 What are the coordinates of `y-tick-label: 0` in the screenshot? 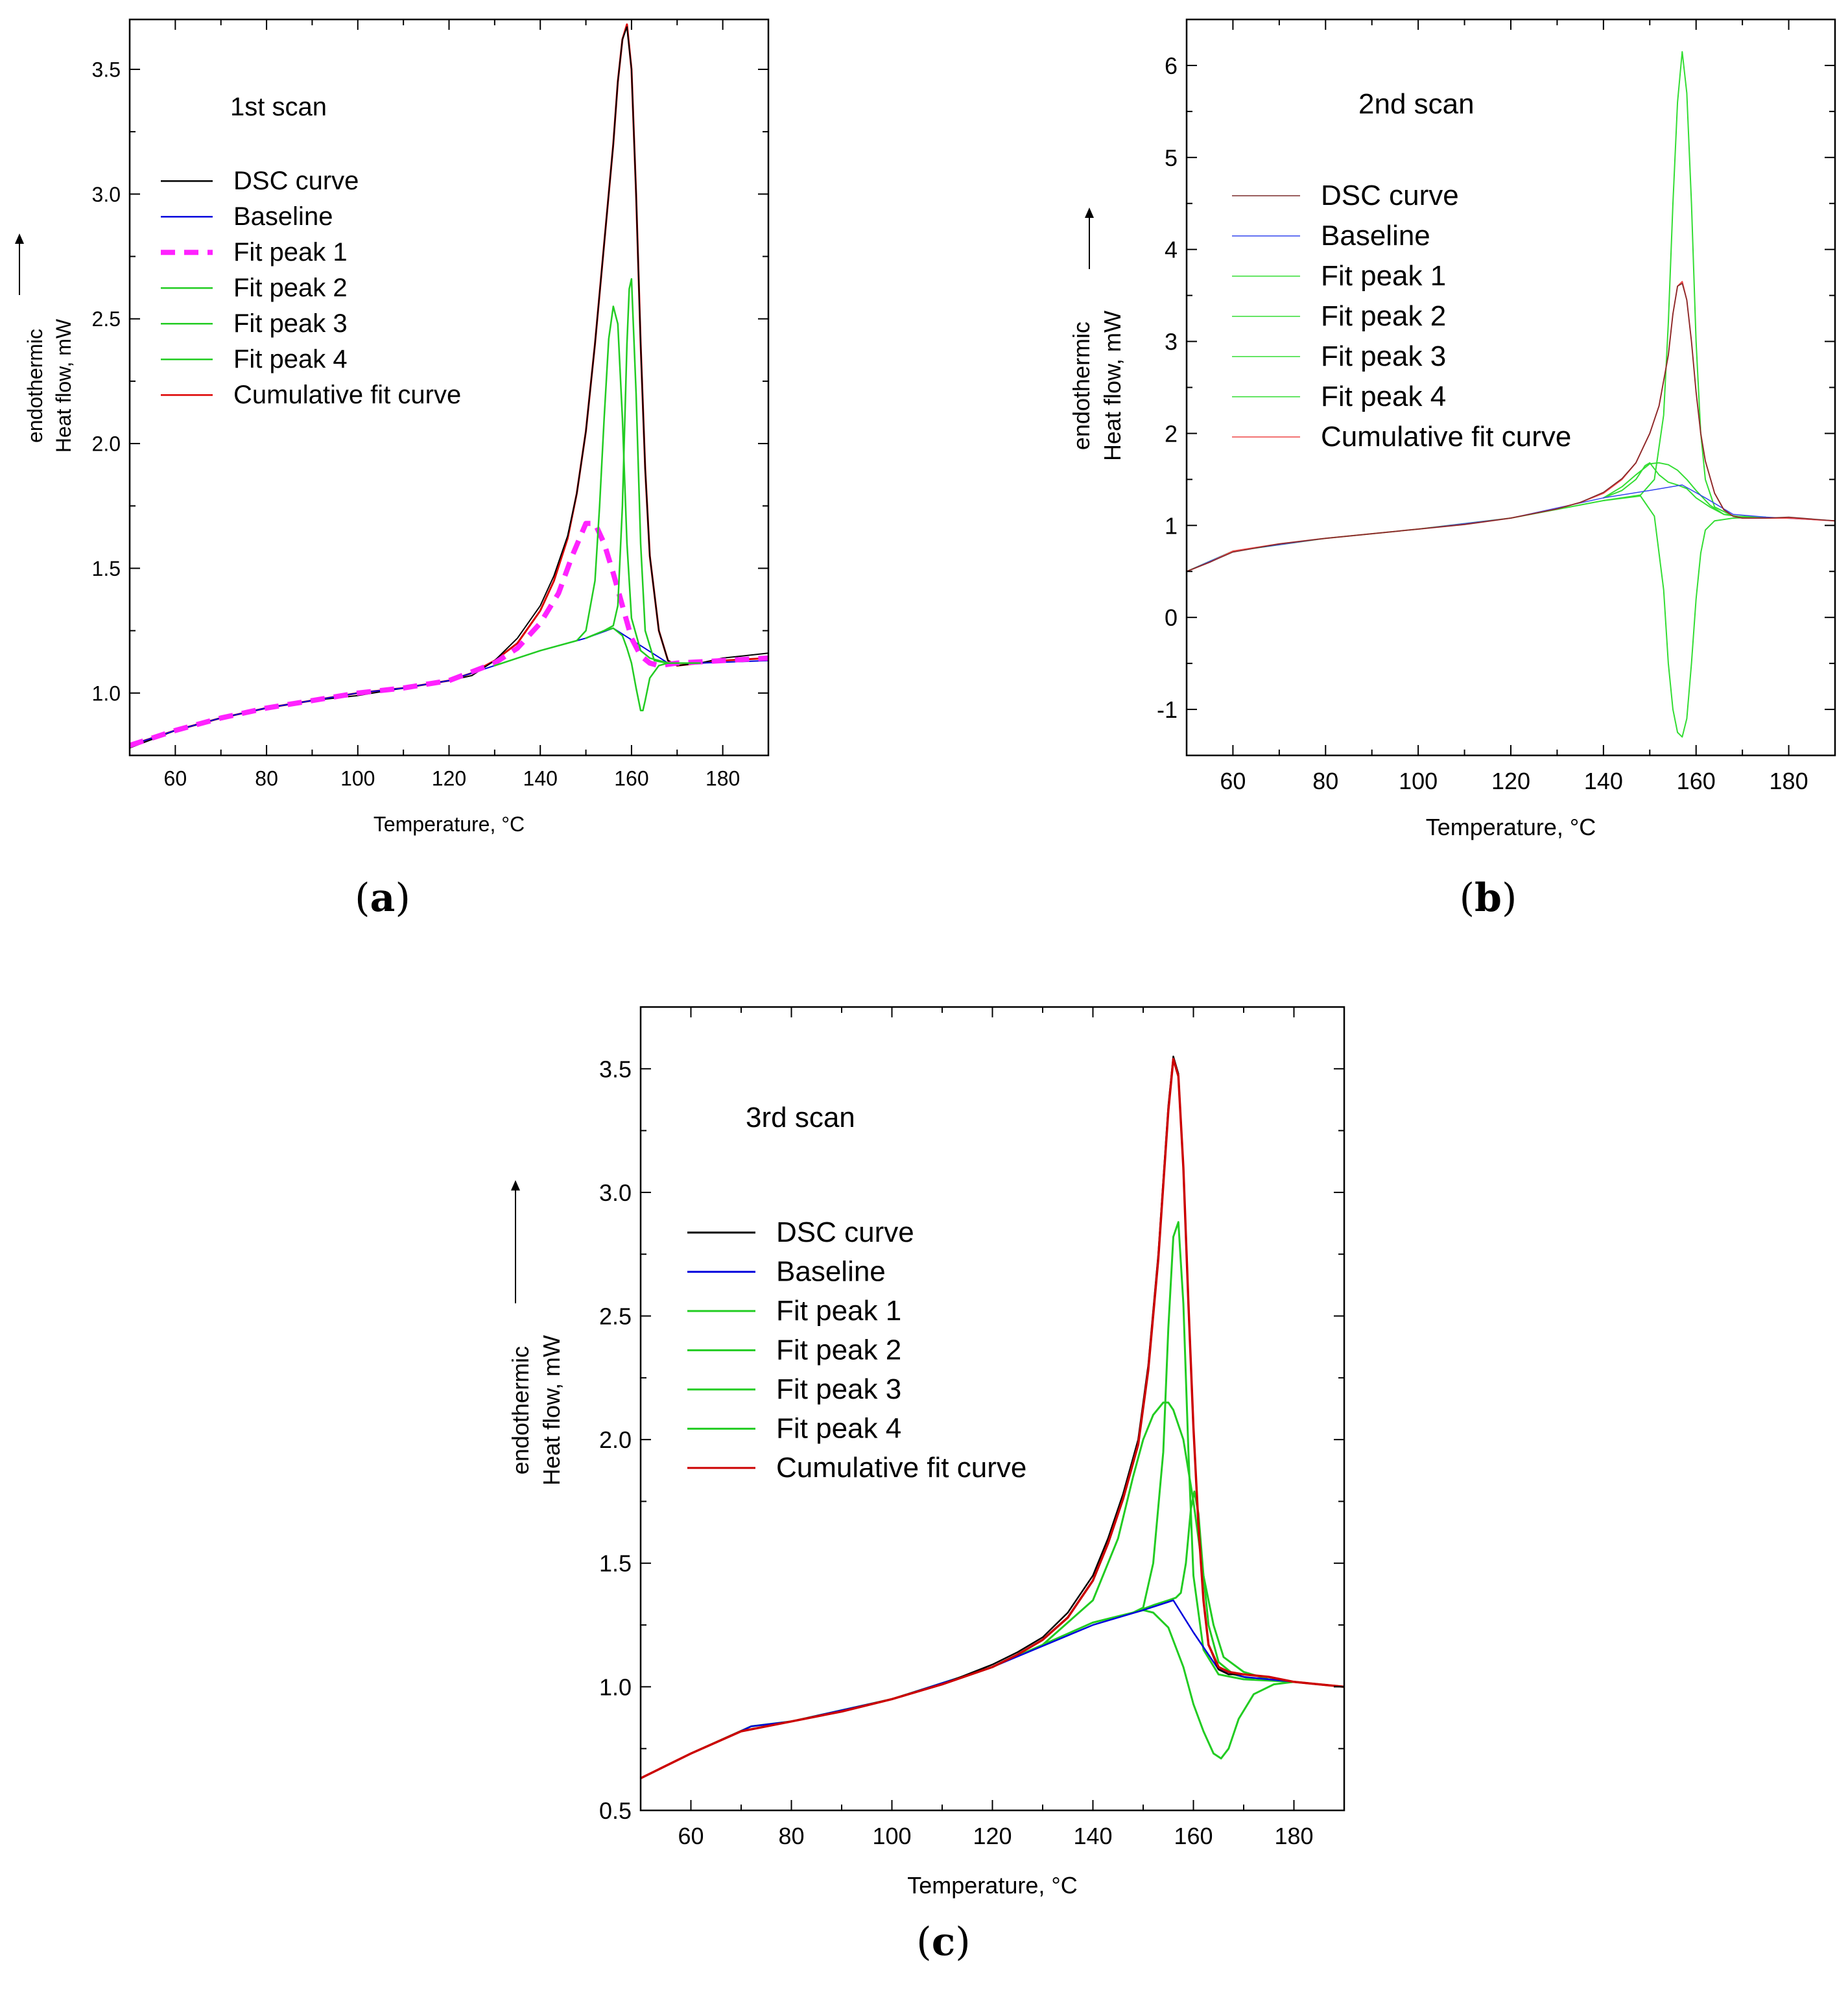 It's located at (1171, 617).